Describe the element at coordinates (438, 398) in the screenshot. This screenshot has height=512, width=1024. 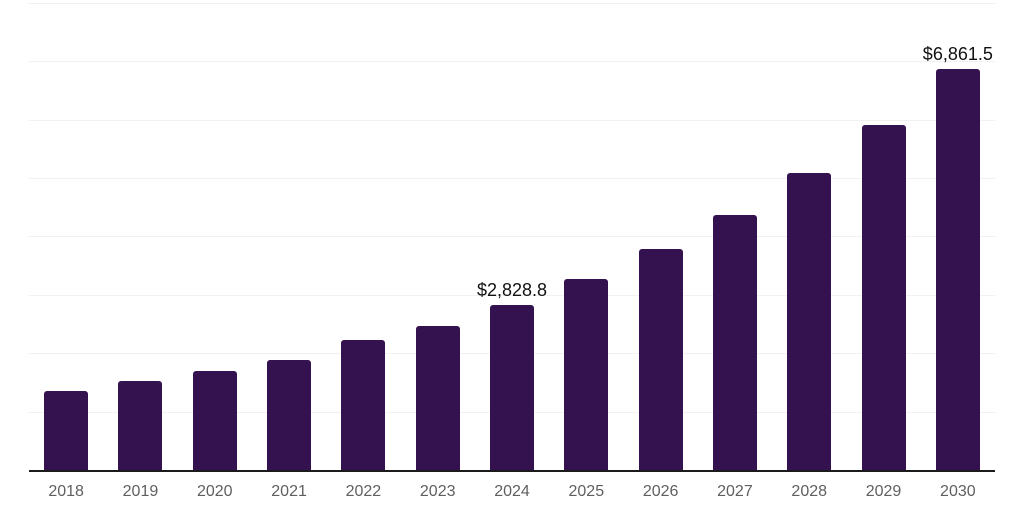
I see `bar-2023` at that location.